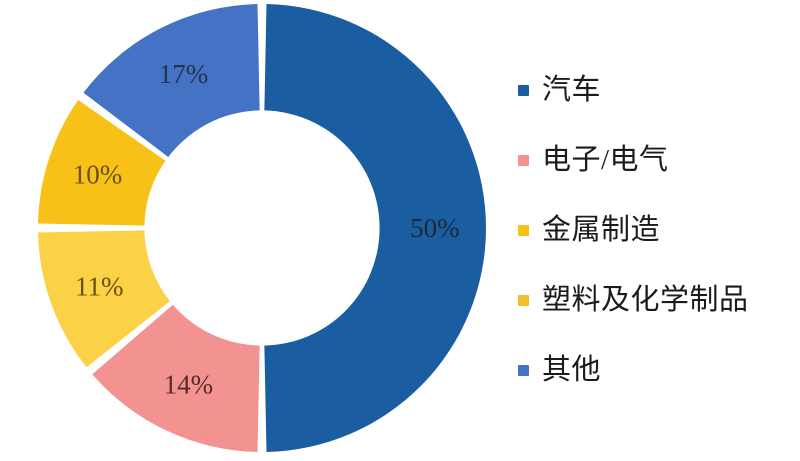 The image size is (800, 461). I want to click on legend-label-plastics-chemicals: 塑料及化学制品, so click(645, 300).